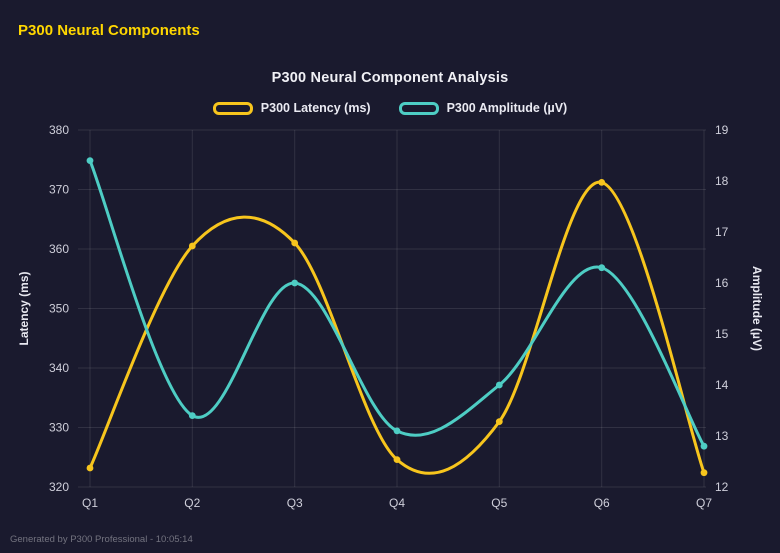 The image size is (780, 553). What do you see at coordinates (192, 503) in the screenshot?
I see `svg-text: Q2` at bounding box center [192, 503].